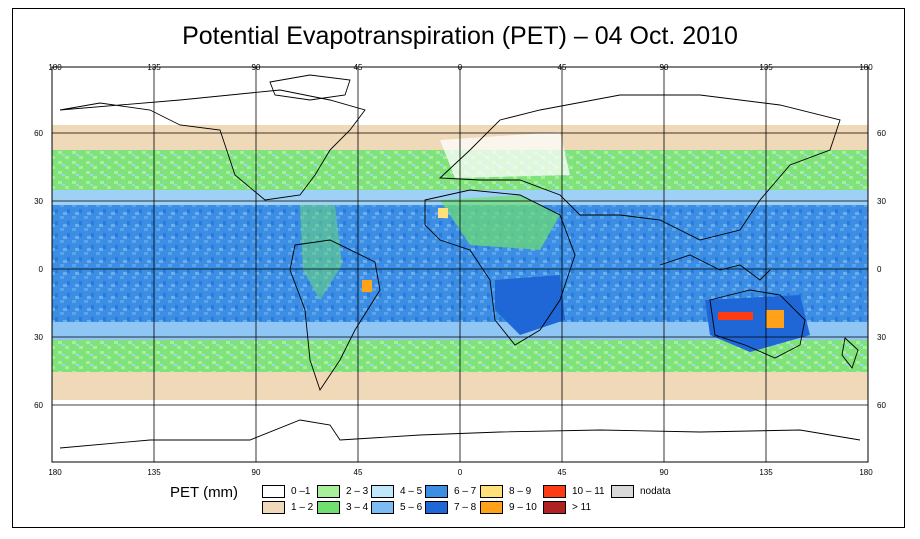  I want to click on legend-item: 10 – 11, so click(574, 491).